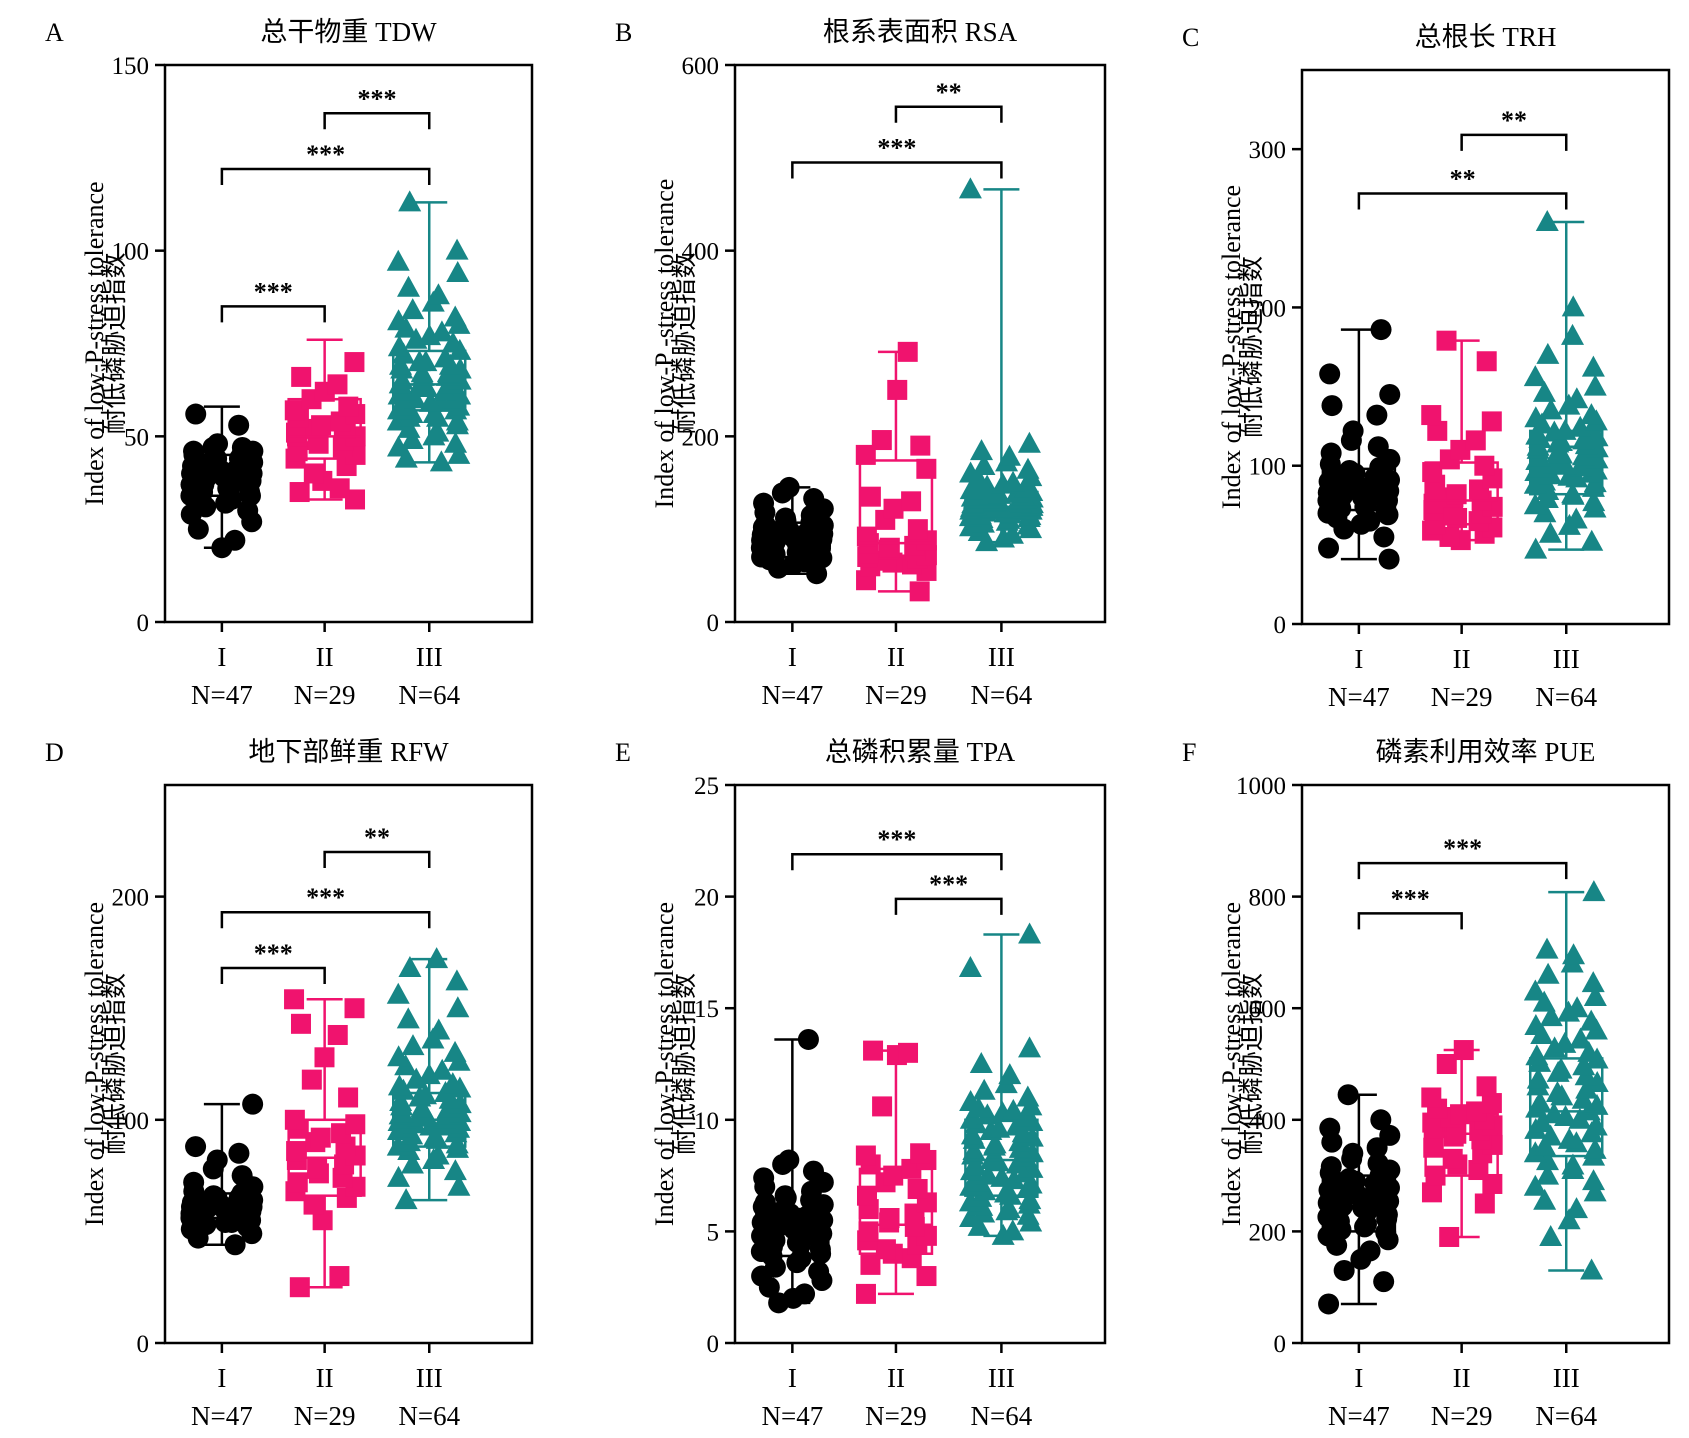  What do you see at coordinates (1462, 521) in the screenshot?
I see `group-II: II N=29` at bounding box center [1462, 521].